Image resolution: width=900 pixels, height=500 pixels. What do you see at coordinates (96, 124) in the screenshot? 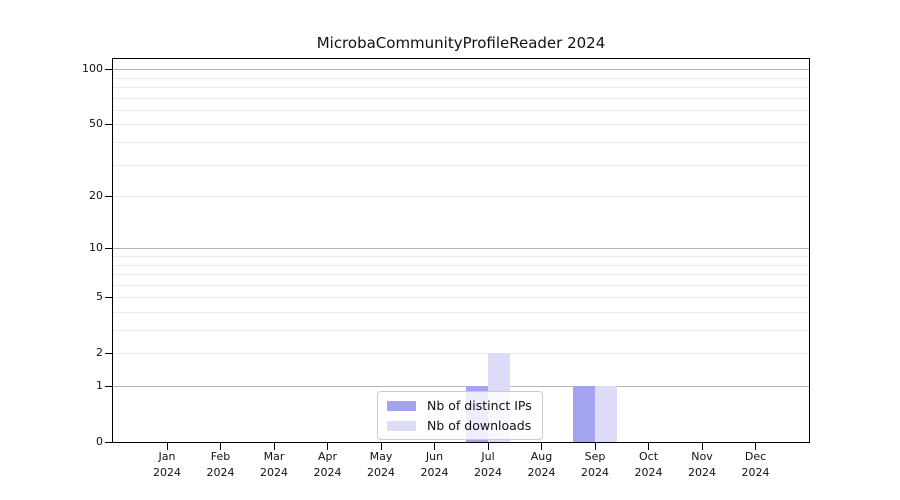
I see `y-tick-label: 50` at bounding box center [96, 124].